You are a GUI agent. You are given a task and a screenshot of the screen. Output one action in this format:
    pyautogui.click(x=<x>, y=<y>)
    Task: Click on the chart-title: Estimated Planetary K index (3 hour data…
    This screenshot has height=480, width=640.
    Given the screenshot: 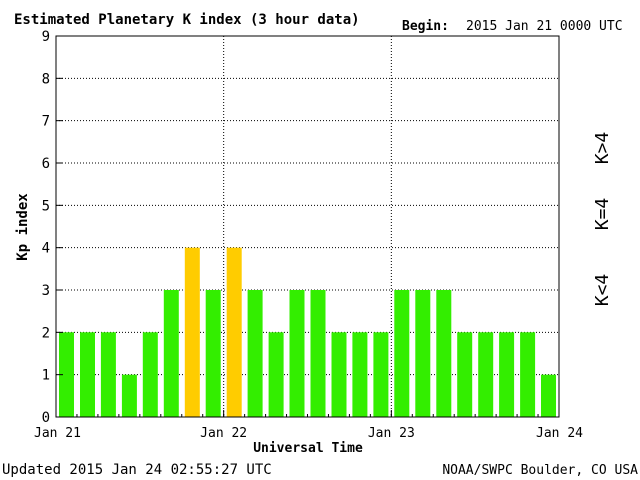 What is the action you would take?
    pyautogui.click(x=187, y=20)
    